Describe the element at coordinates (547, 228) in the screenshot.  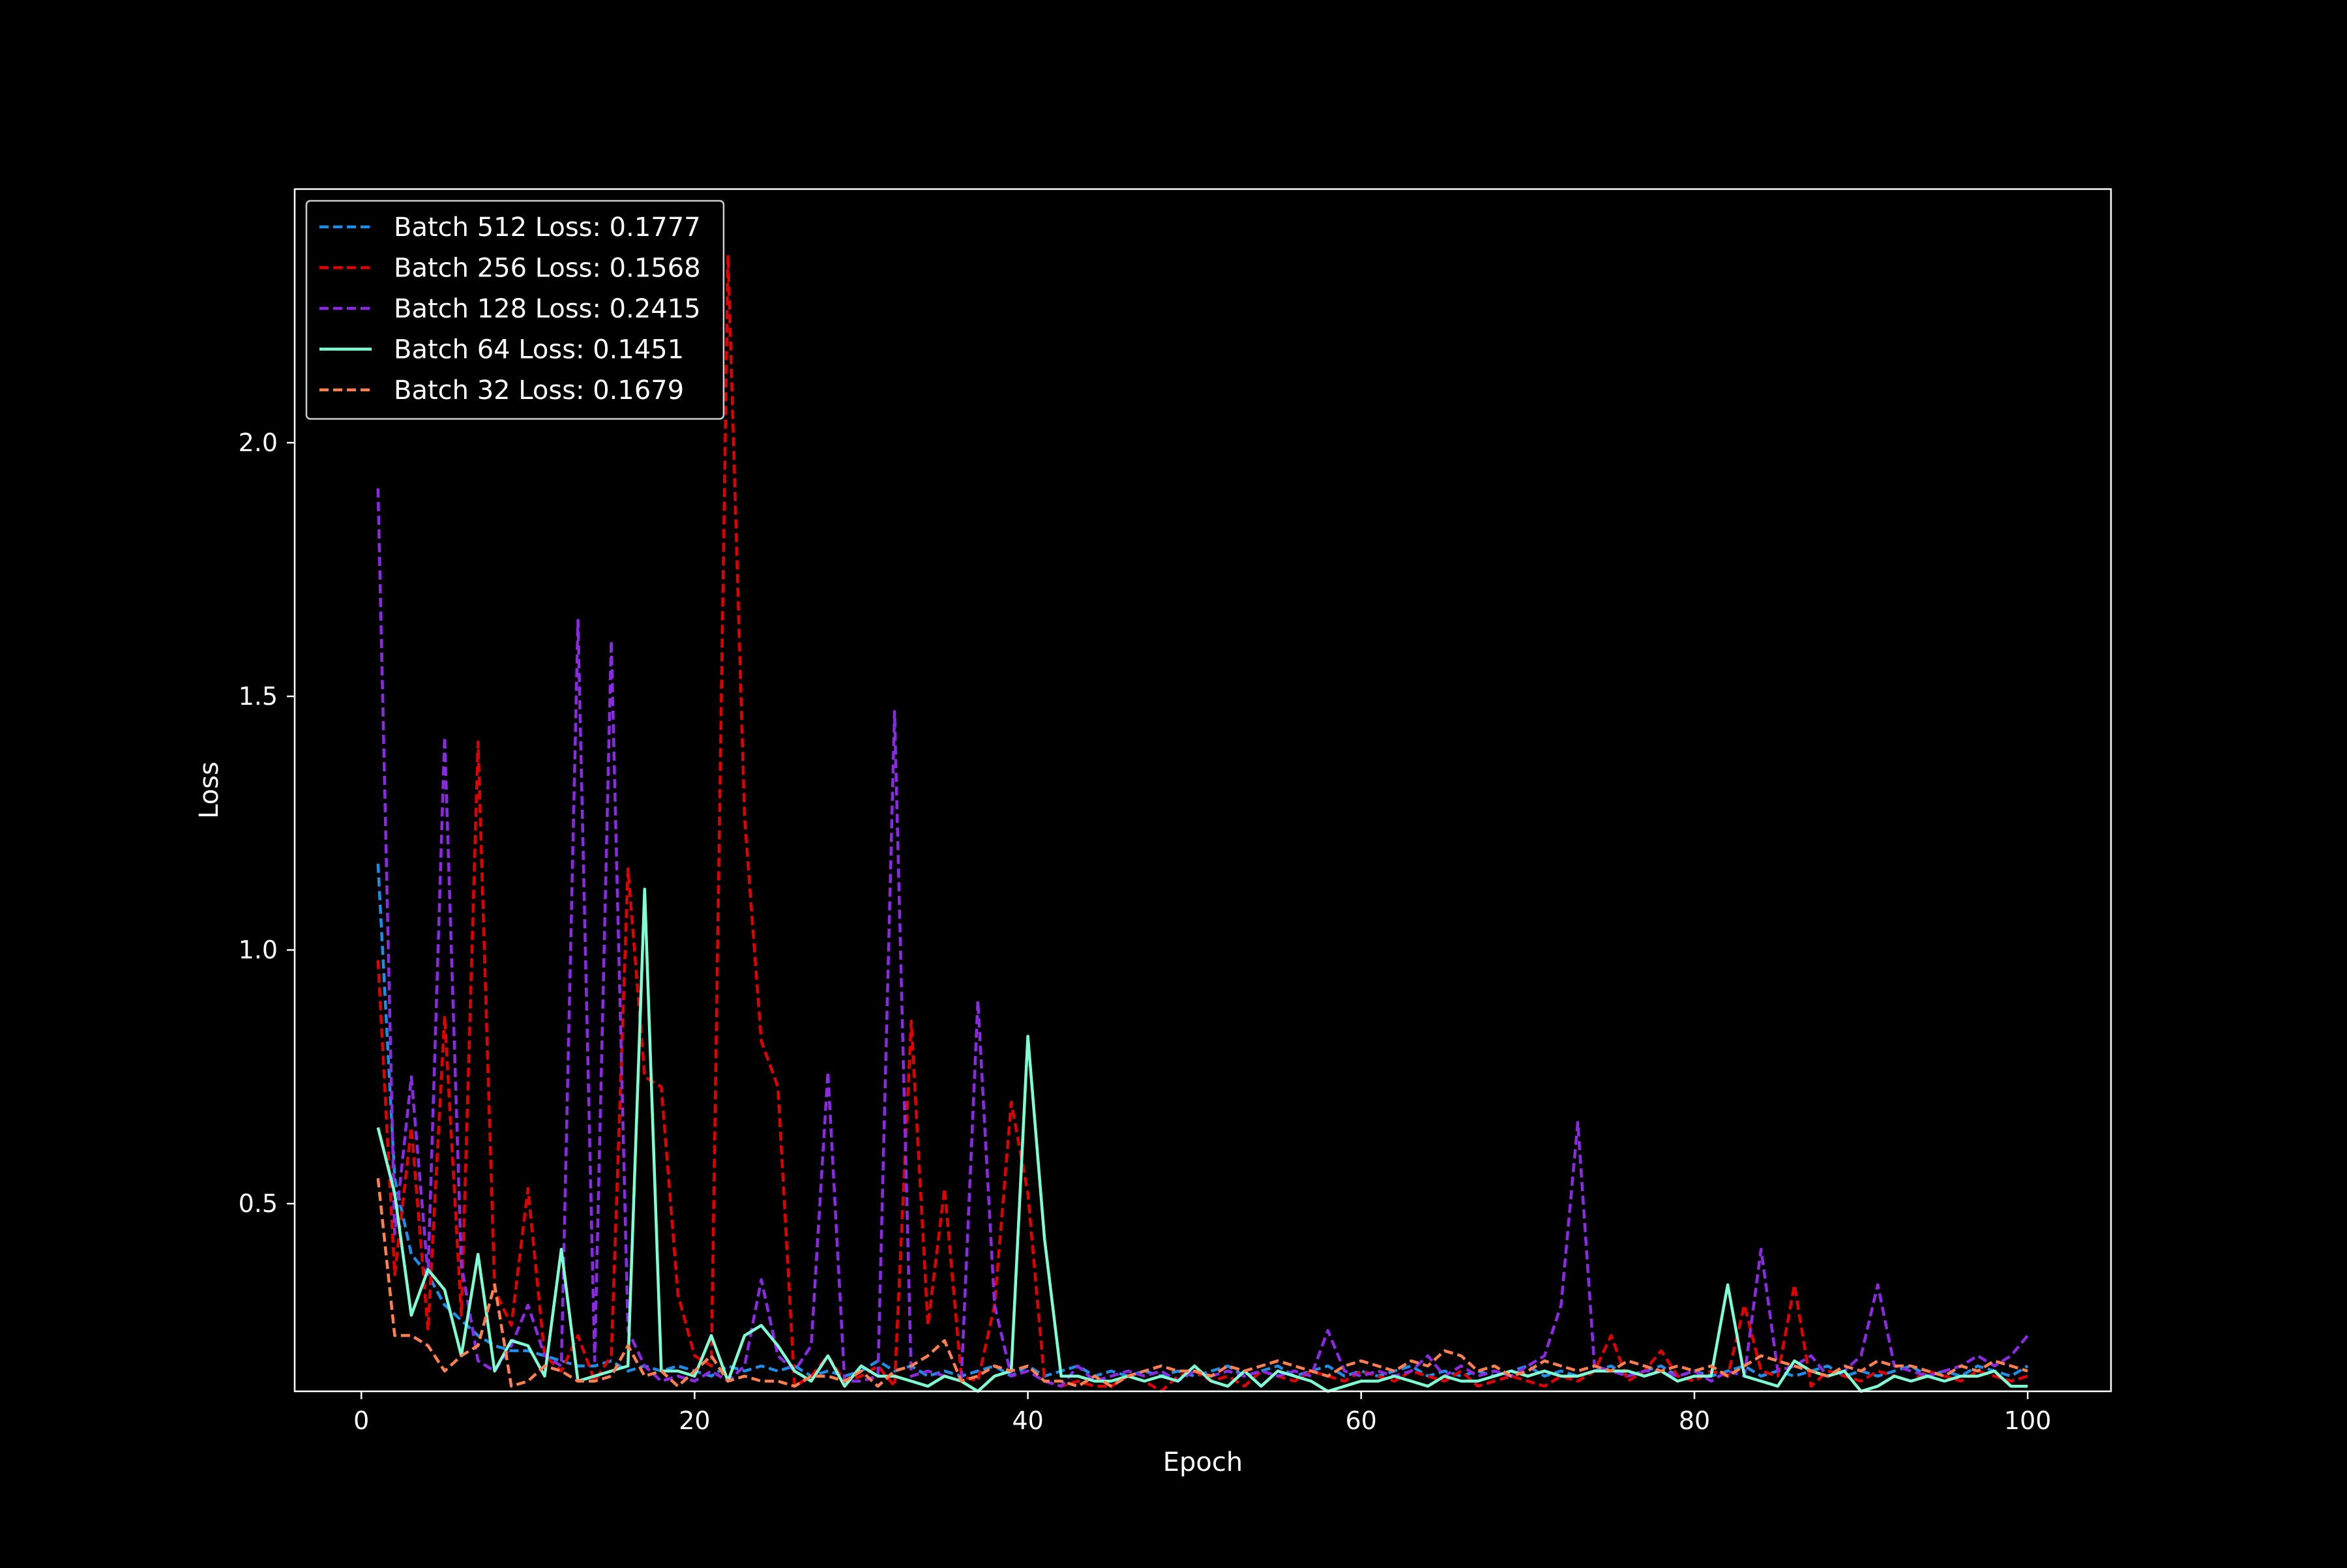
I see `legend-entry-label: Batch 512 Loss: 0.1777` at that location.